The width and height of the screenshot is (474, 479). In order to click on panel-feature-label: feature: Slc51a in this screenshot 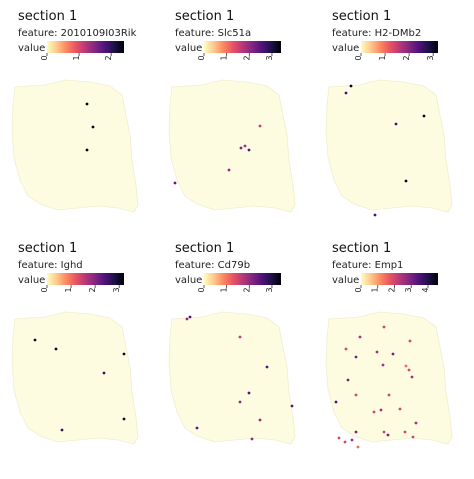, I will do `click(213, 33)`.